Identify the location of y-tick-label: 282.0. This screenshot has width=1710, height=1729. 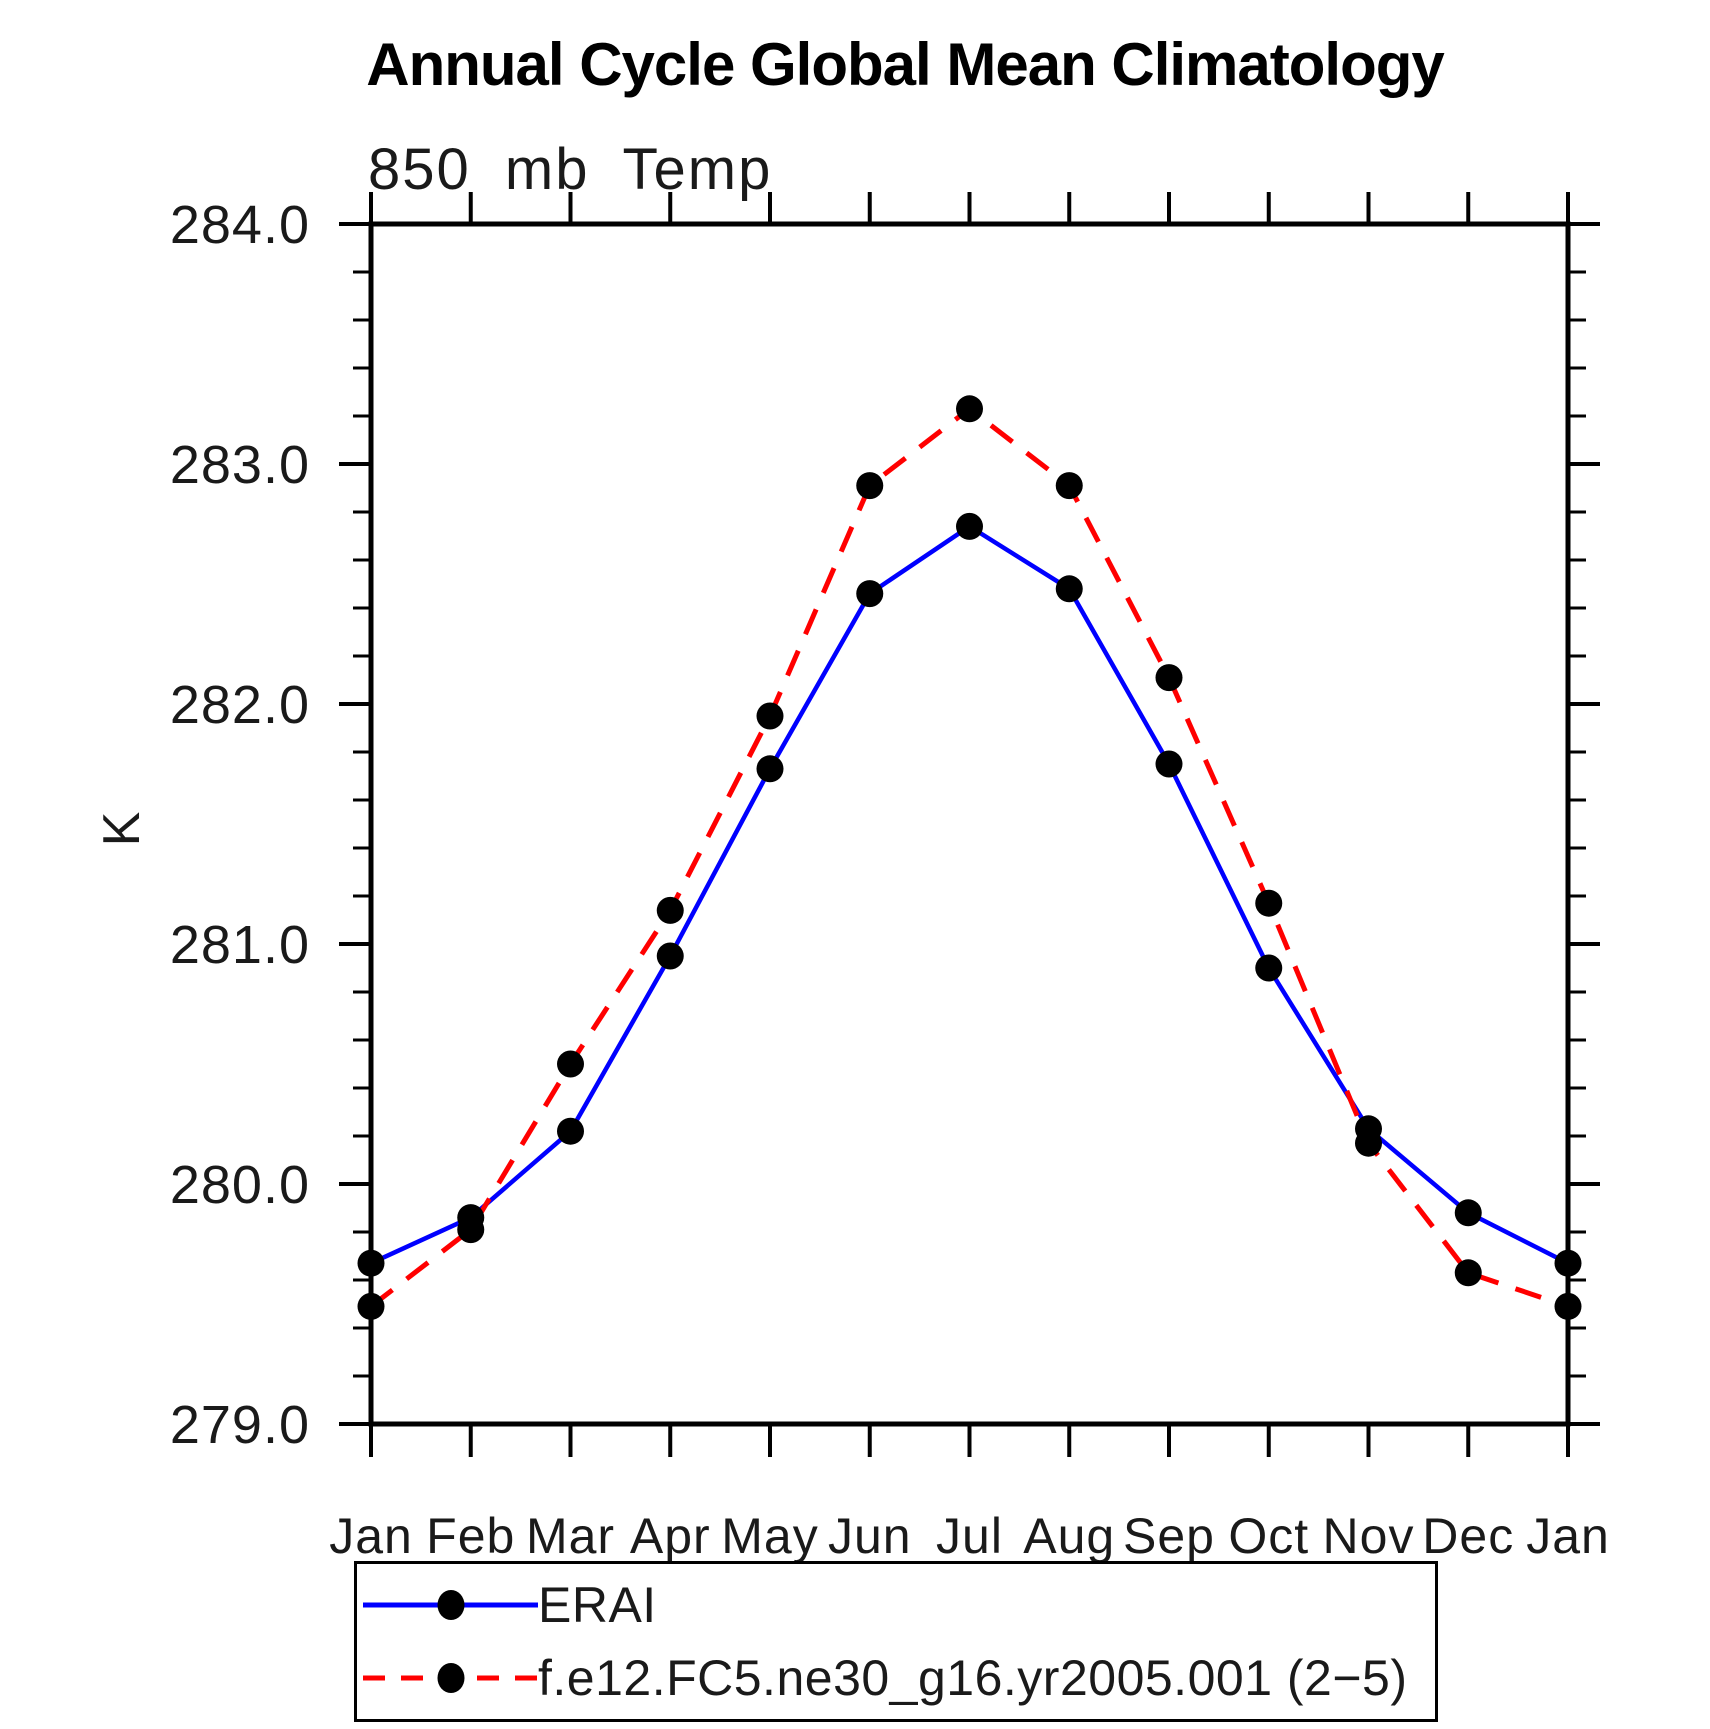
(240, 705).